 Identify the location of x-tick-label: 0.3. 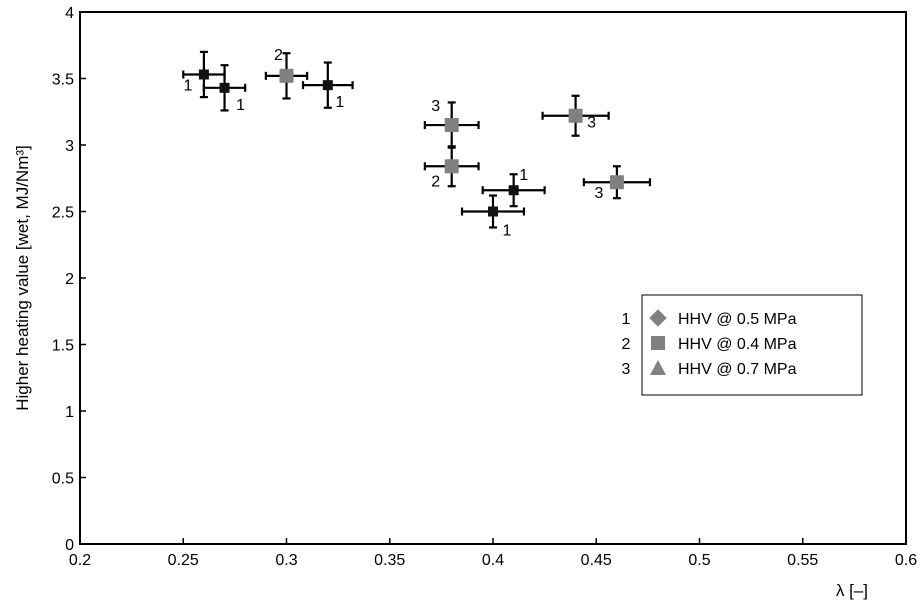
(286, 560).